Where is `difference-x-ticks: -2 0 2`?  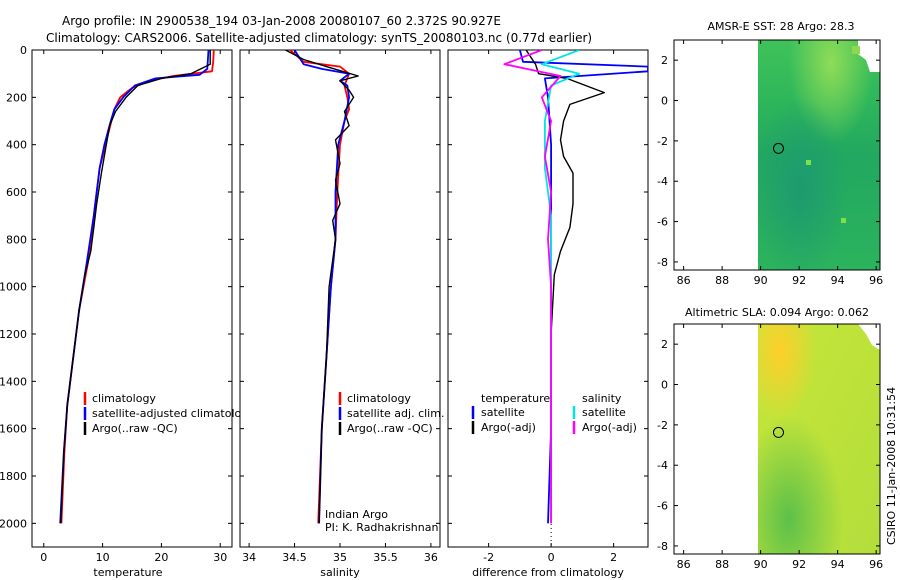 difference-x-ticks: -2 0 2 is located at coordinates (550, 307).